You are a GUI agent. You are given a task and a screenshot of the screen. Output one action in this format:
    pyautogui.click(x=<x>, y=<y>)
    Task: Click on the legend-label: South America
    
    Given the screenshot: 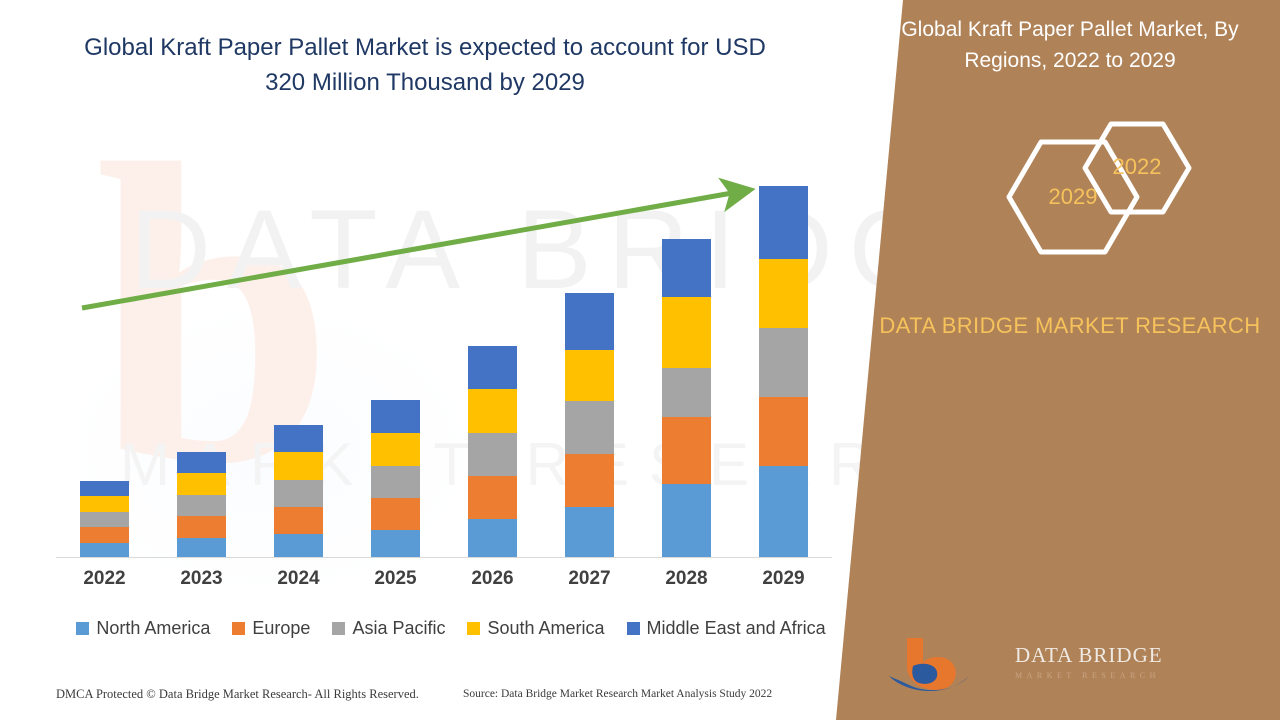 What is the action you would take?
    pyautogui.click(x=546, y=627)
    